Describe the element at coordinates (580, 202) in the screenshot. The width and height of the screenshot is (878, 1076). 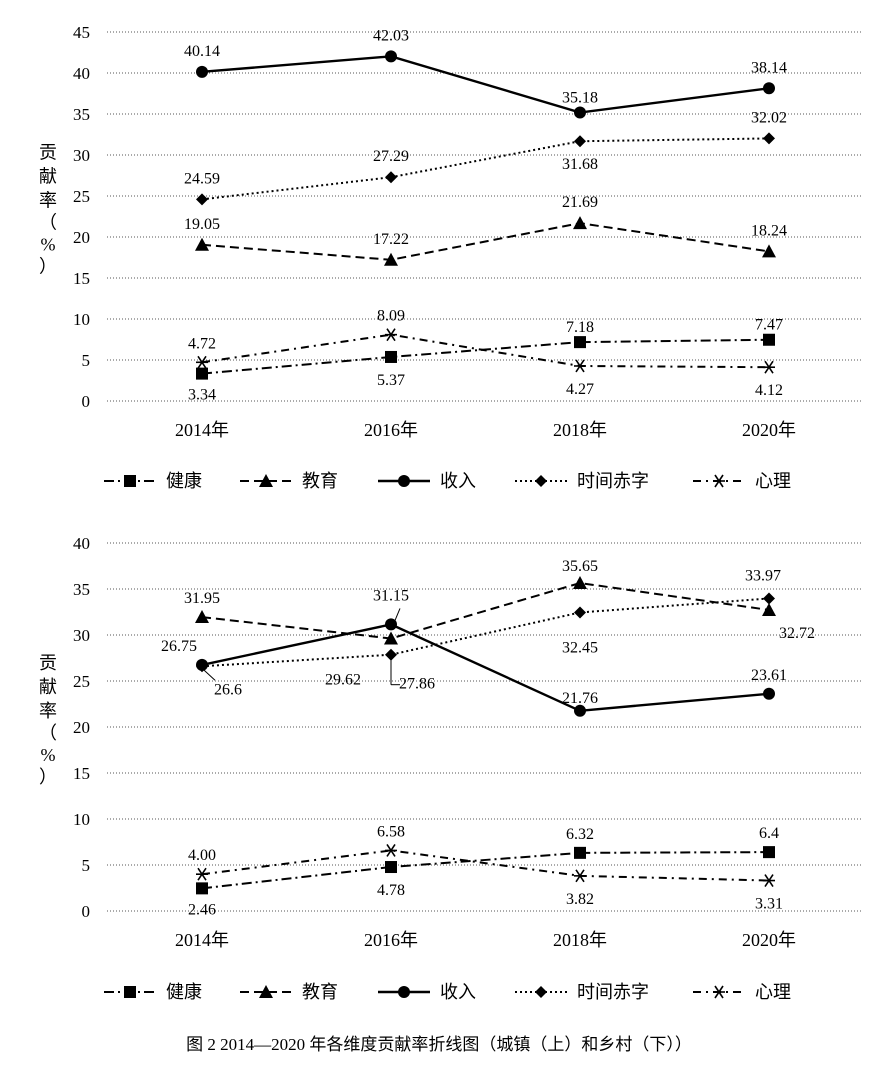
I see `data-label-教育: 21.69` at that location.